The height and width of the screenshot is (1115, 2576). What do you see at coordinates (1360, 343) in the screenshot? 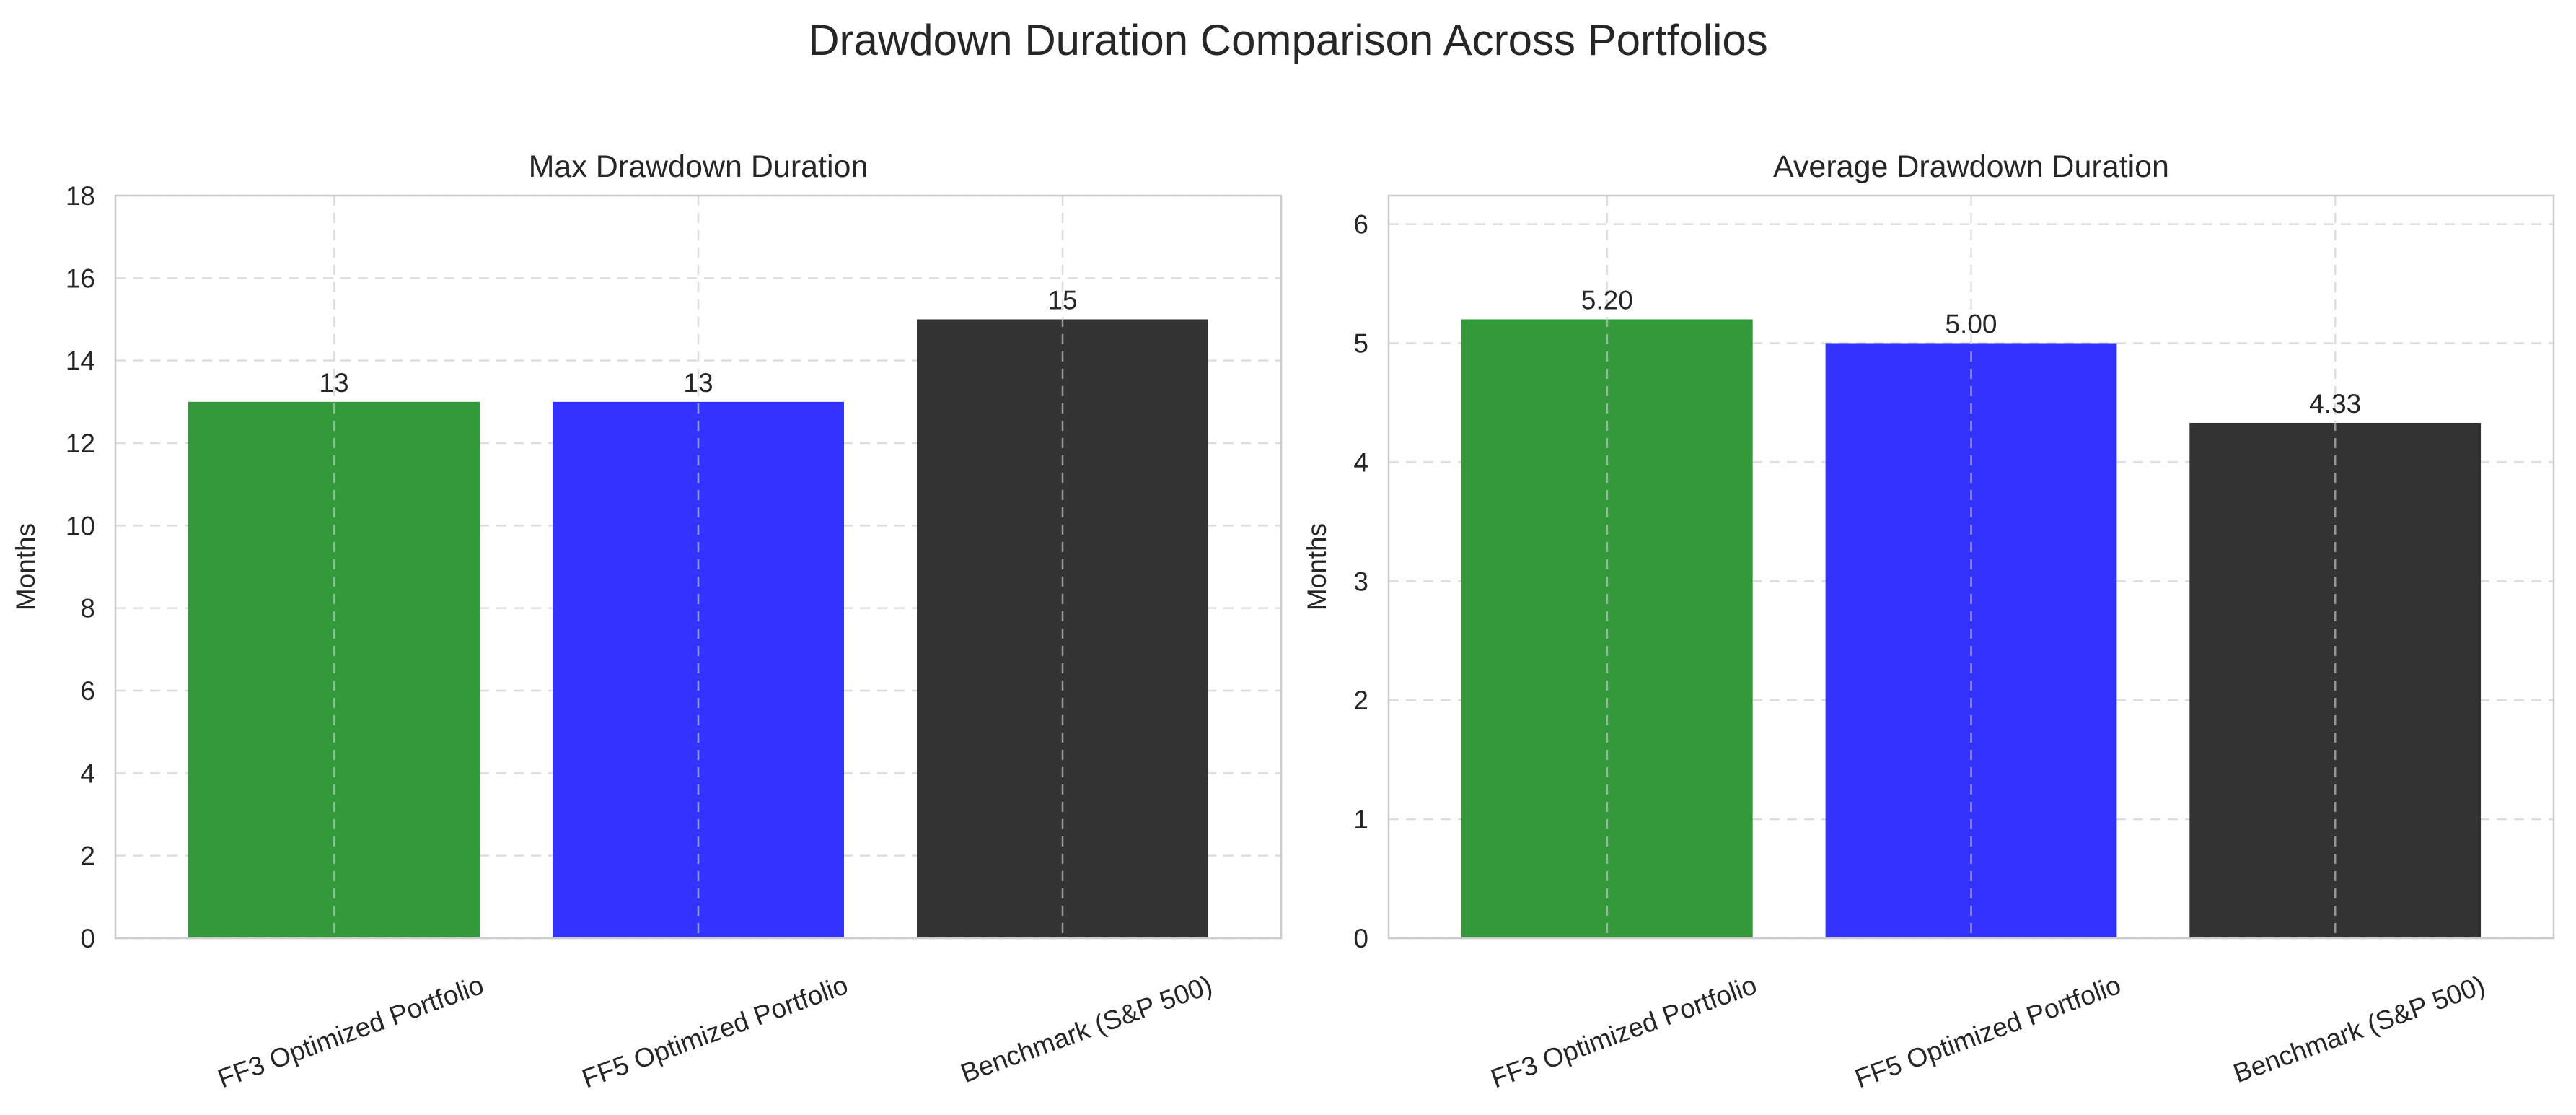
I see `y-tick-label: 5` at bounding box center [1360, 343].